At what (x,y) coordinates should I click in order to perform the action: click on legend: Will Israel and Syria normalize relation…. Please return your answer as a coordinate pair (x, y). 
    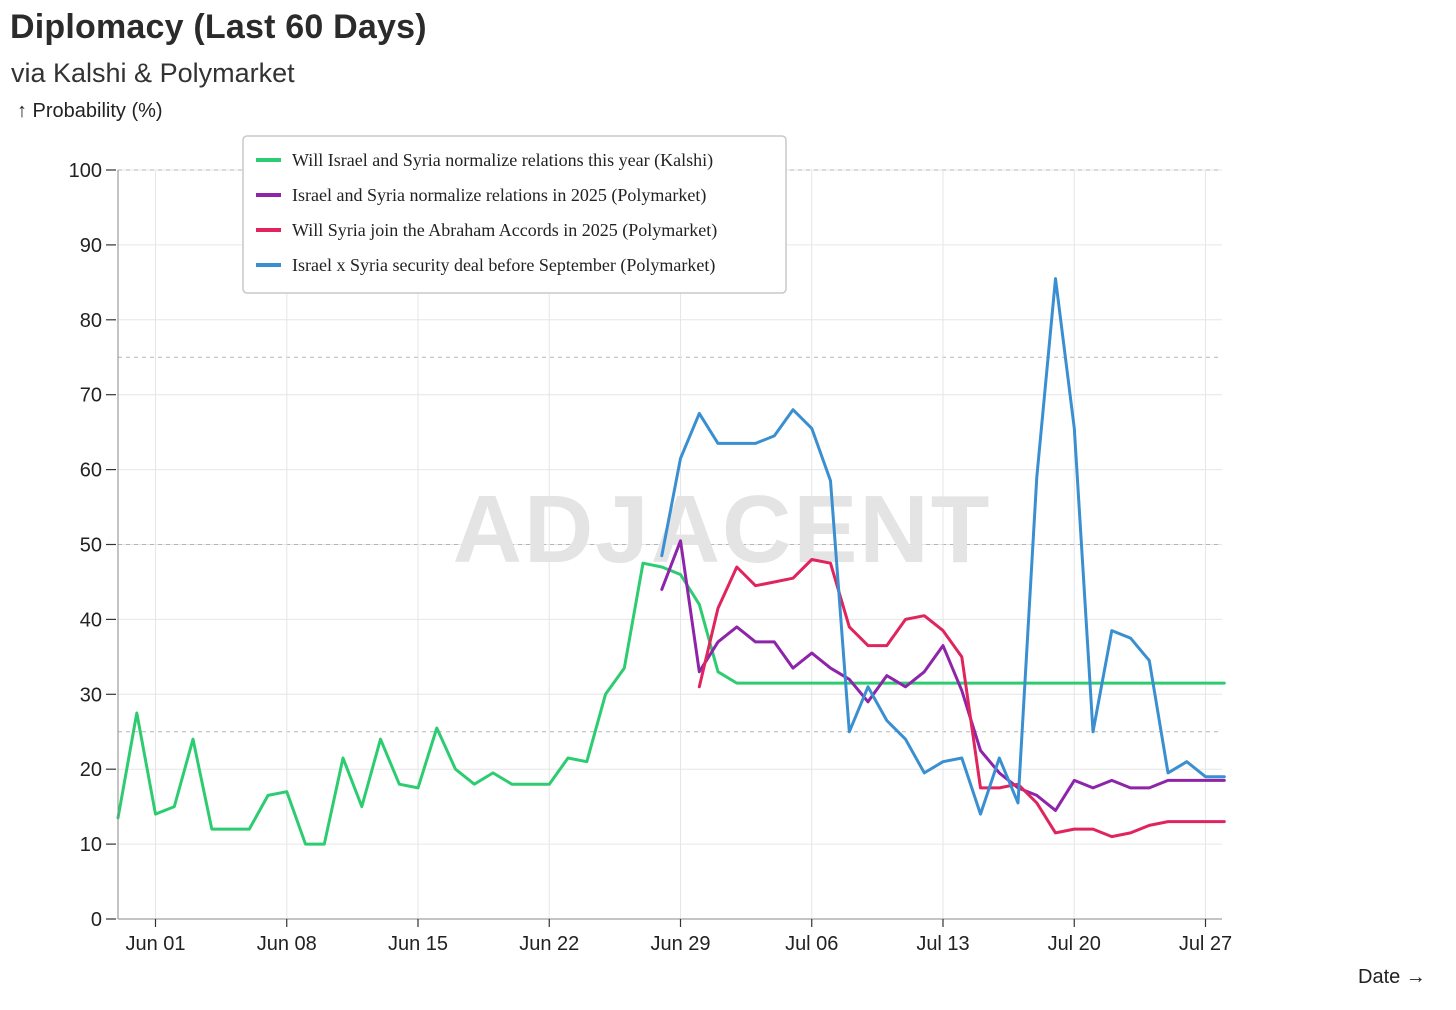
    Looking at the image, I should click on (514, 214).